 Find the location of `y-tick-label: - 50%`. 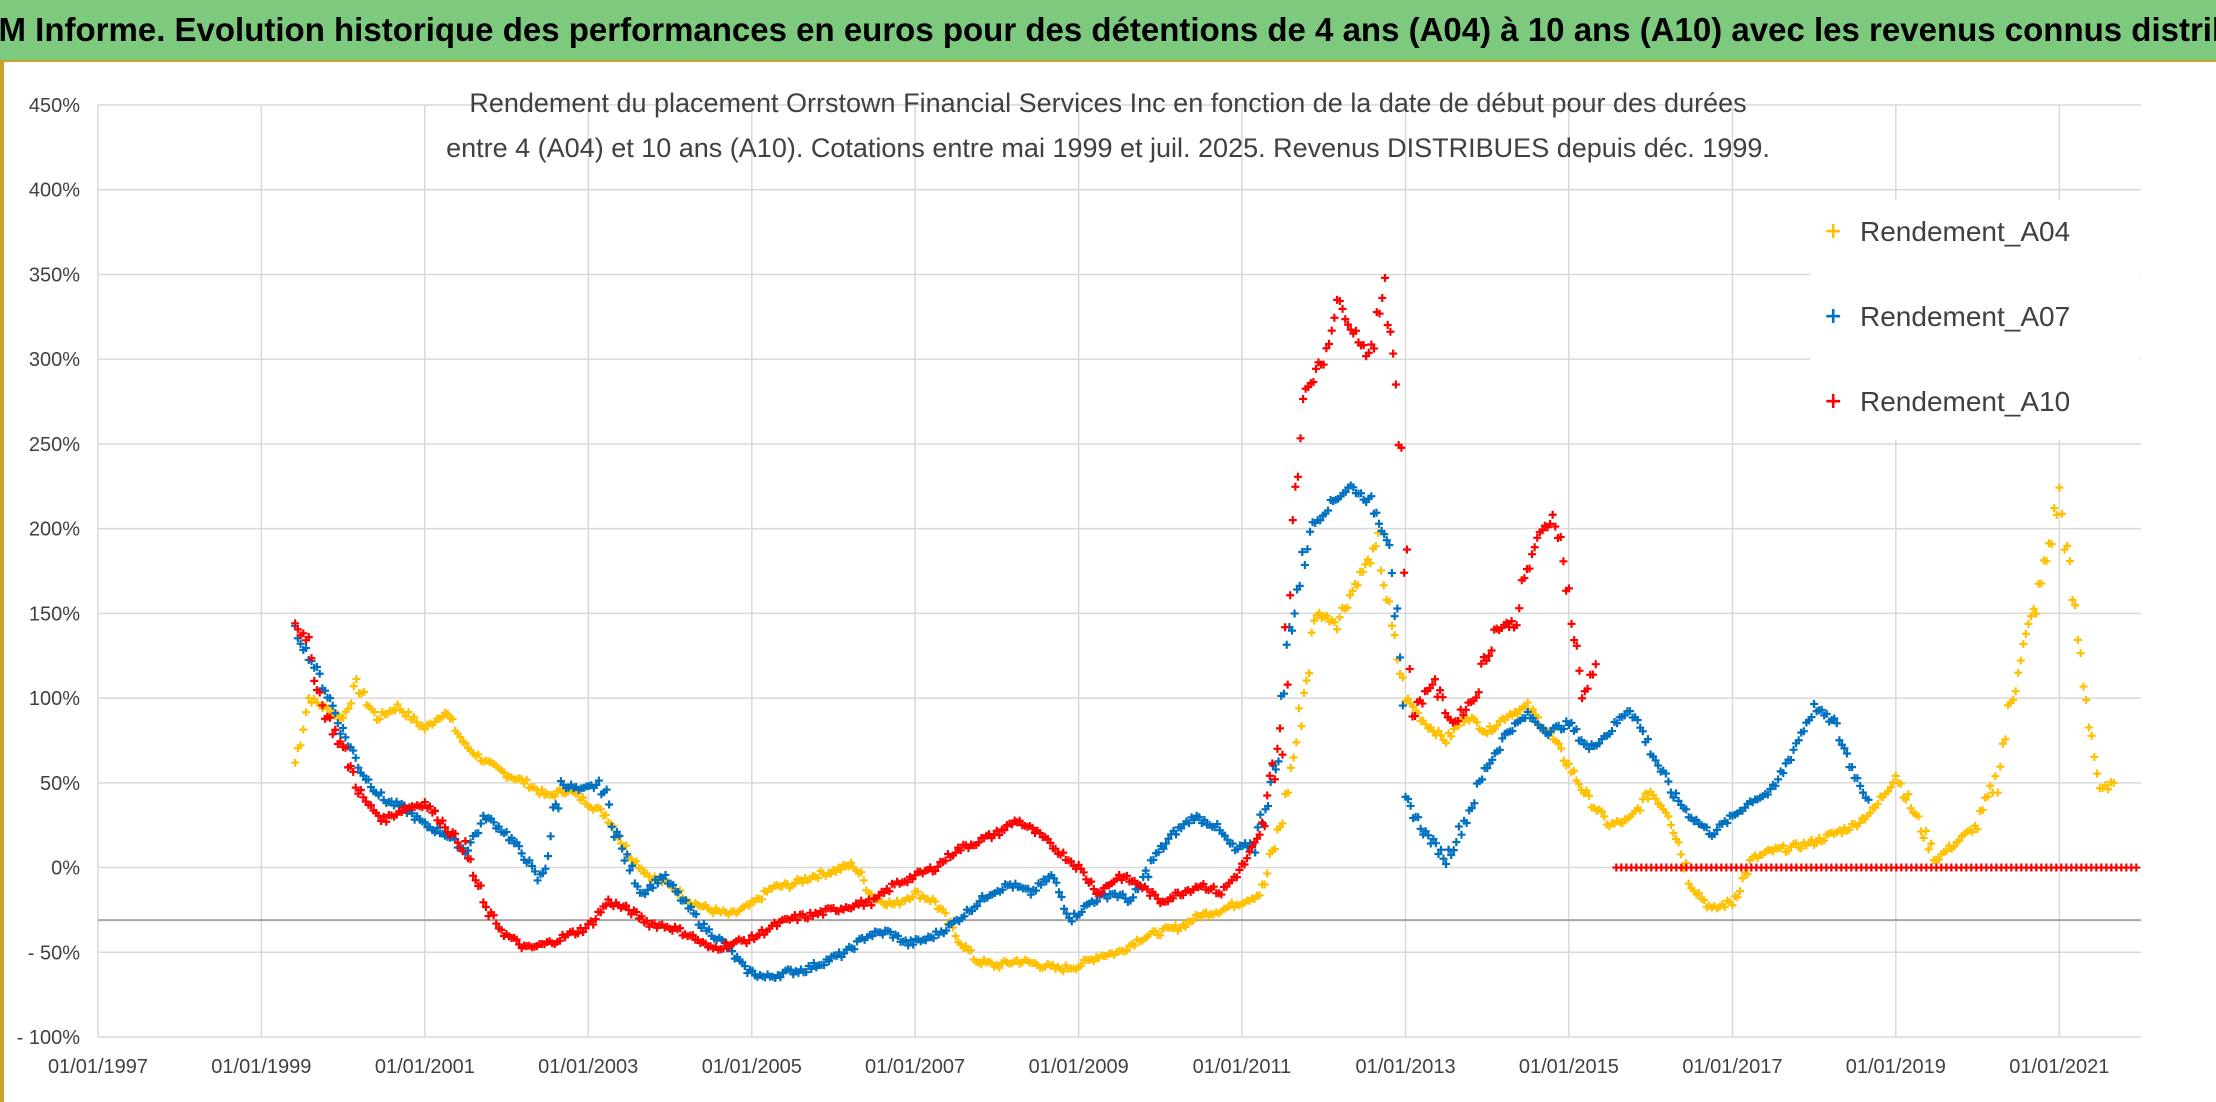

y-tick-label: - 50% is located at coordinates (54, 953).